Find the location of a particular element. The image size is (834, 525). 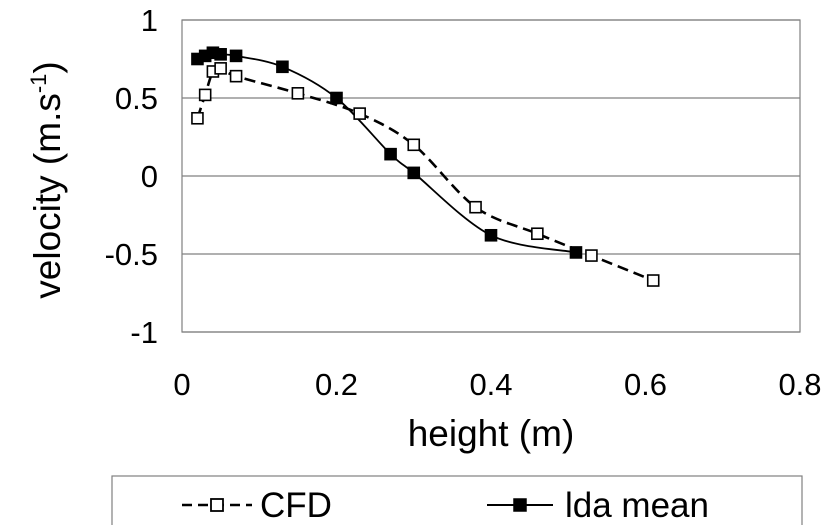

y-tick-label: 0 is located at coordinates (149, 176).